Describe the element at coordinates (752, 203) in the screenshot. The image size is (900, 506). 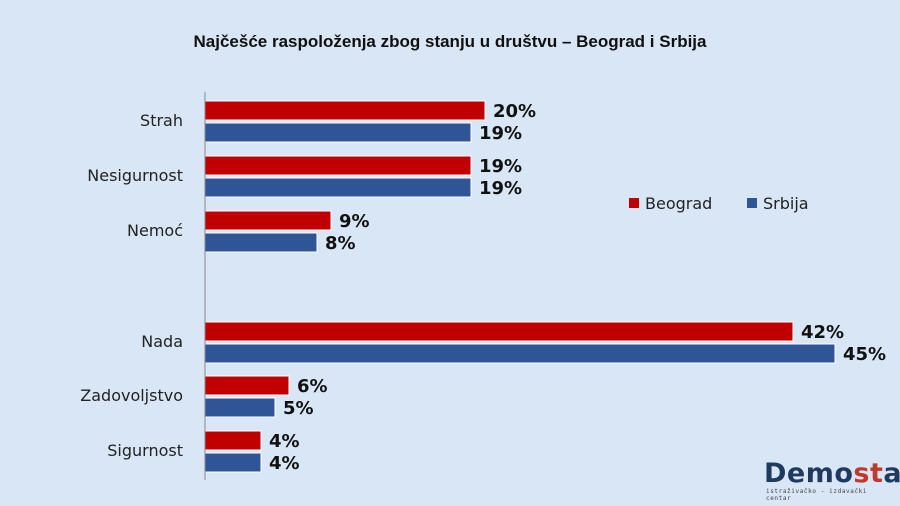
I see `legend-swatch-srbija` at that location.